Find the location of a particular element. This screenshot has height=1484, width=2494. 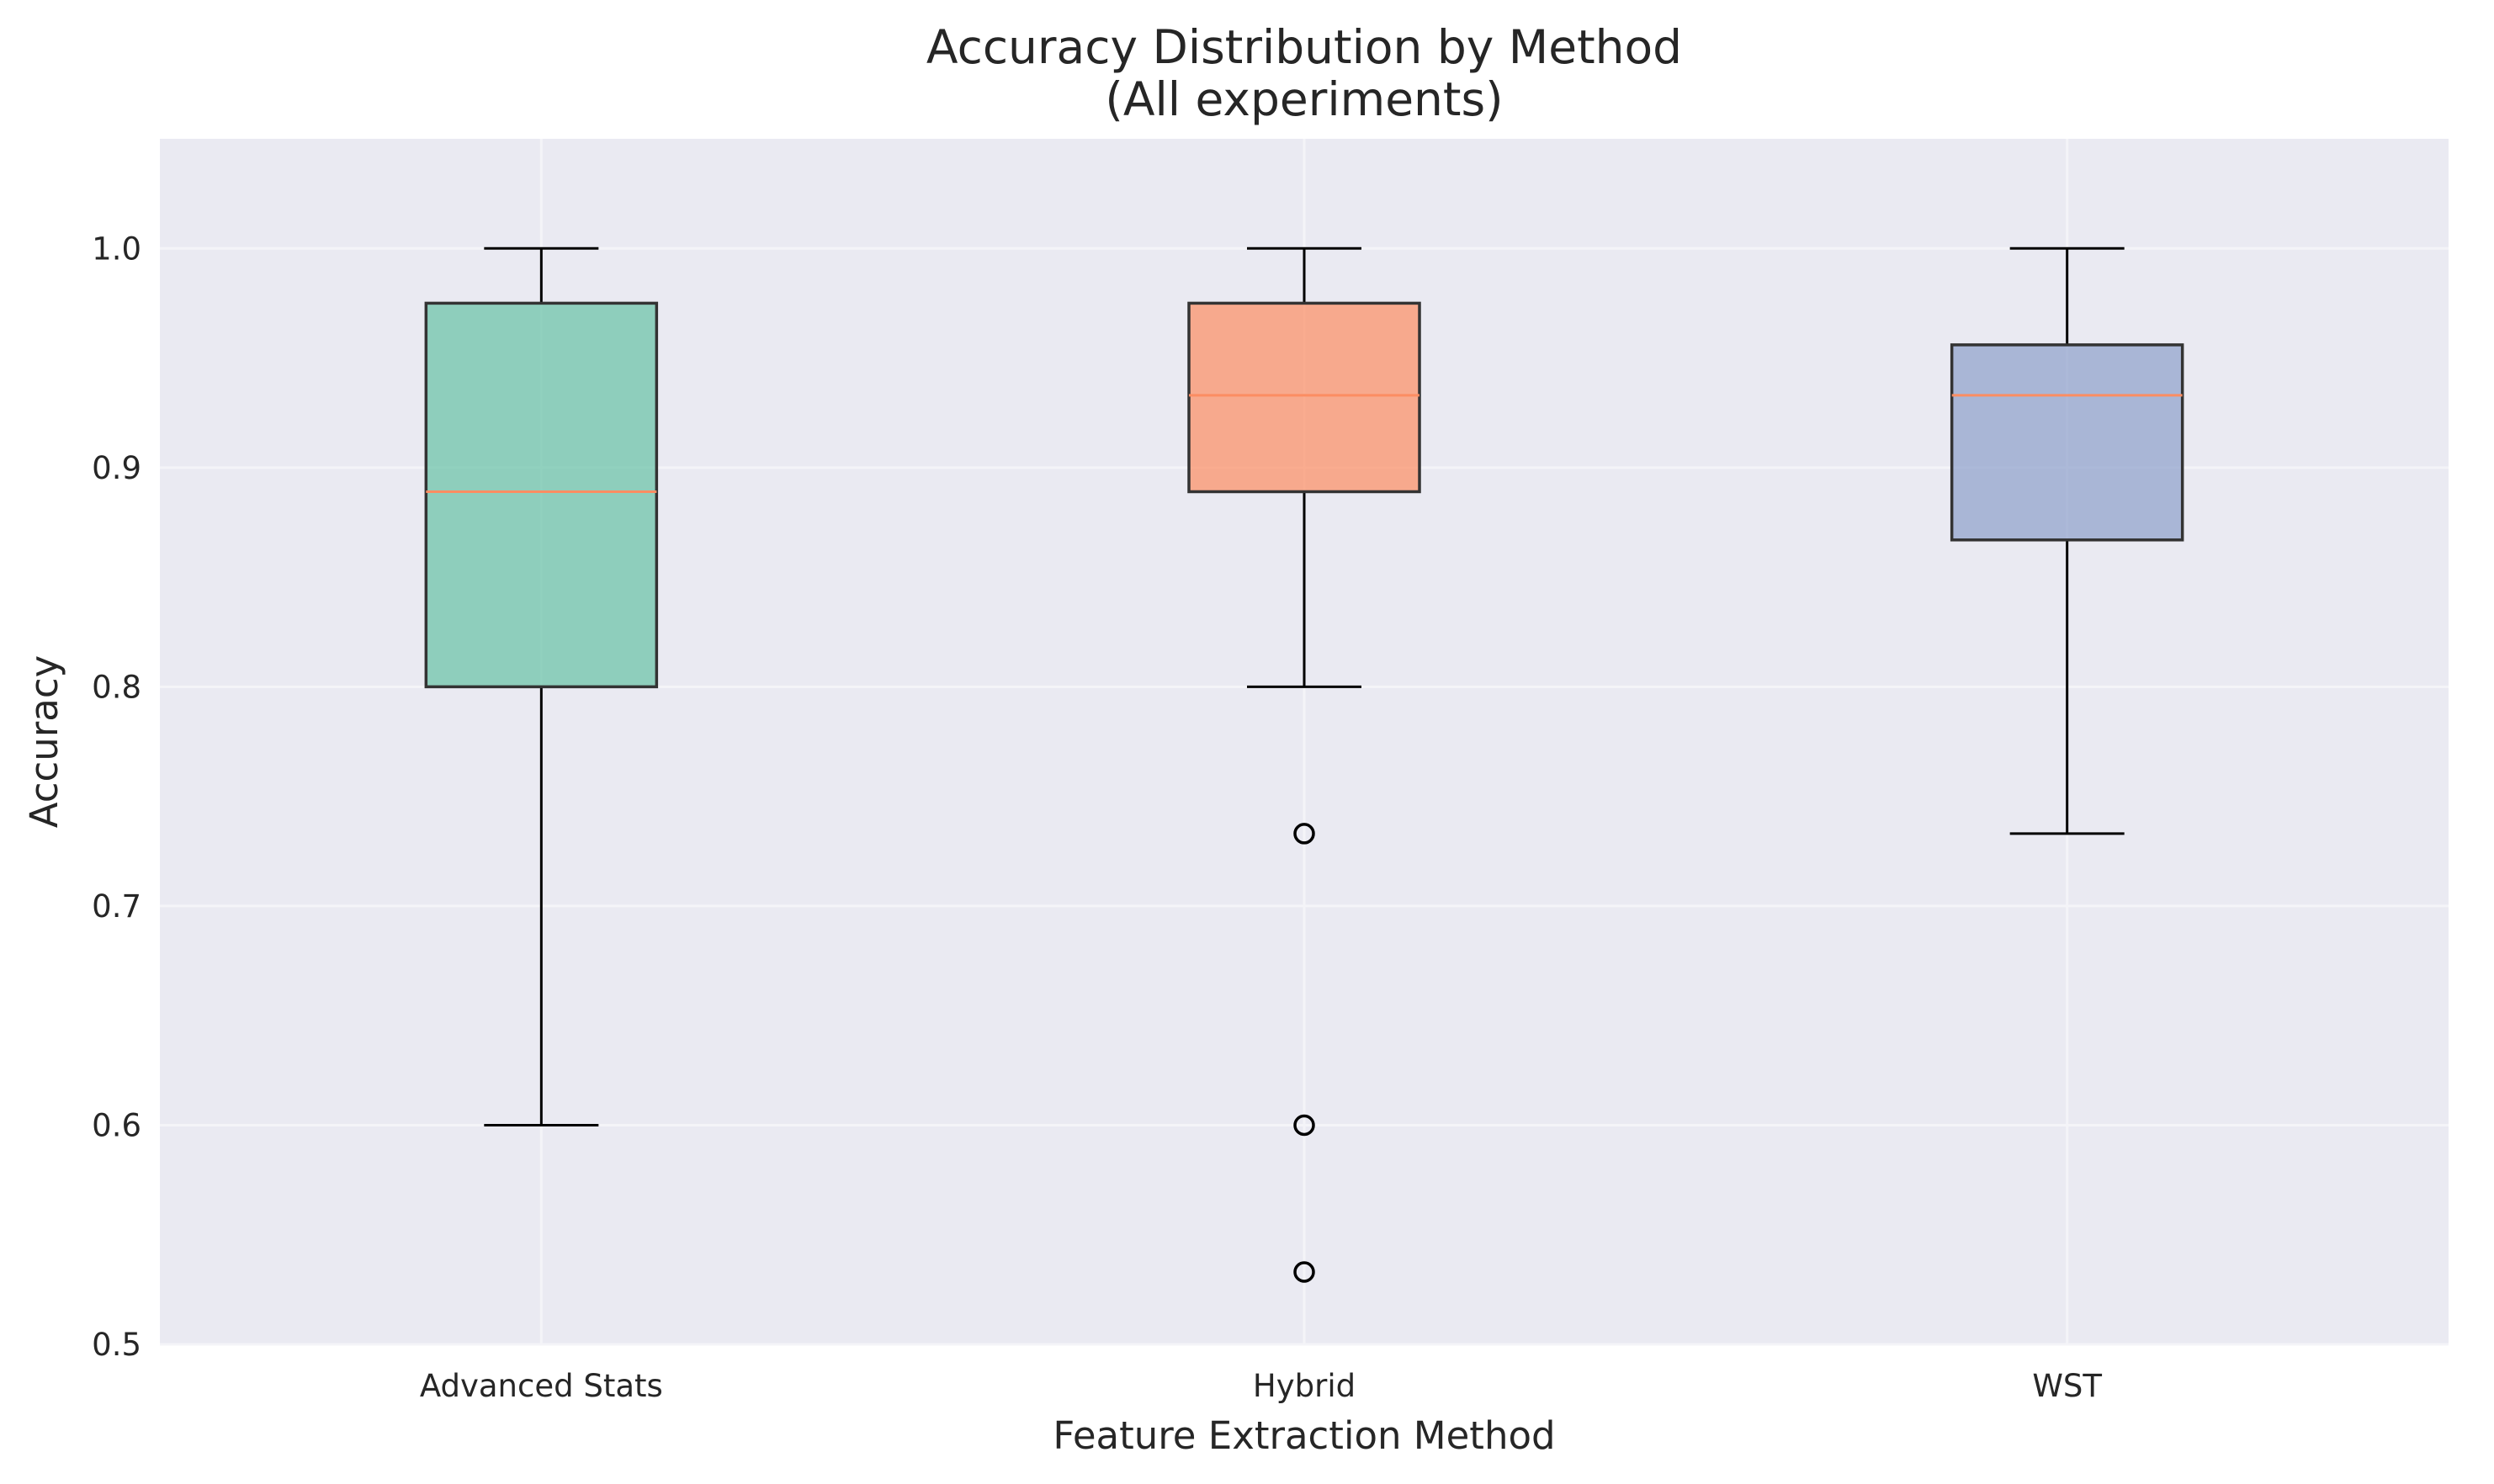

x-tick-label: Advanced Stats is located at coordinates (542, 1386).